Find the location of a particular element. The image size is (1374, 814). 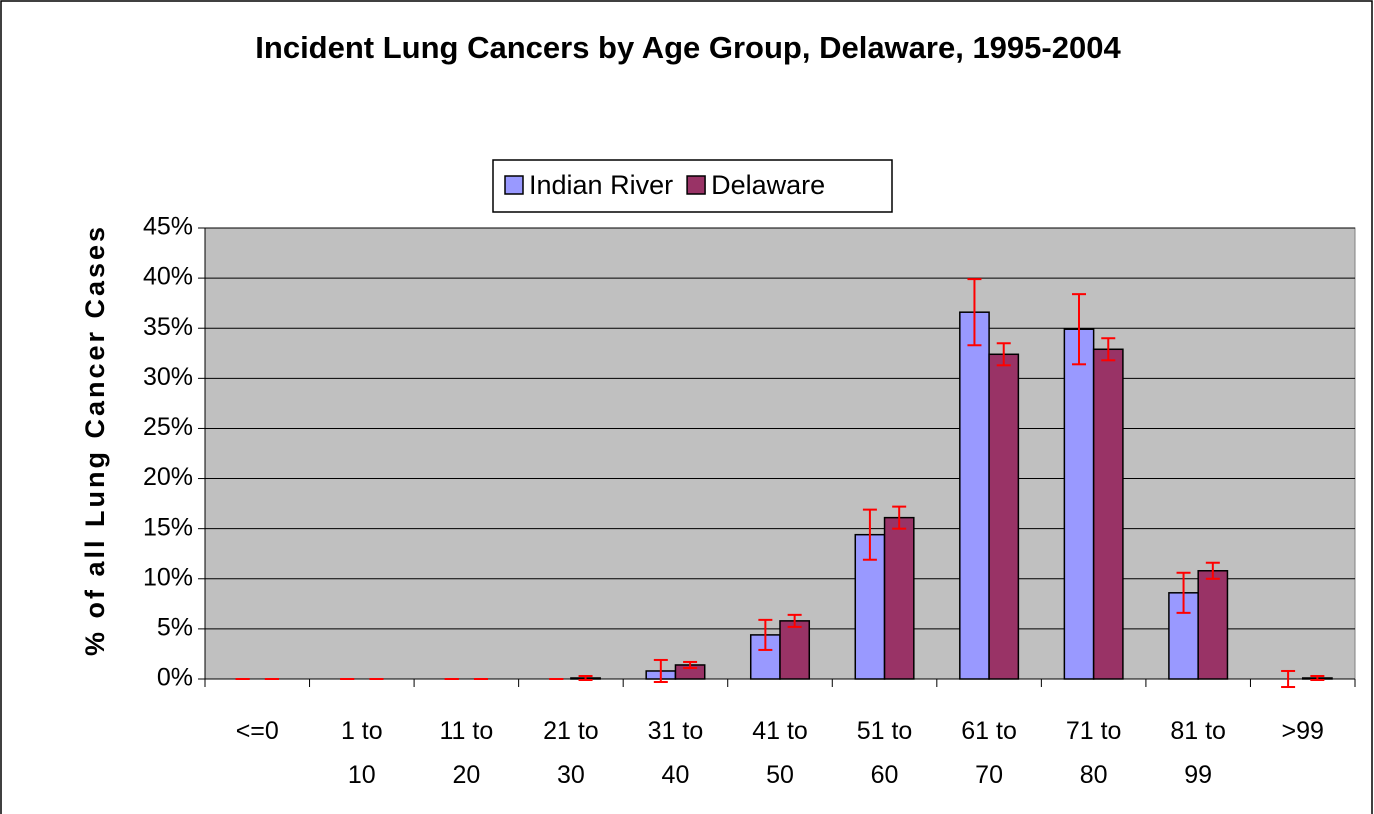

y-tick-label: 30% is located at coordinates (168, 377).